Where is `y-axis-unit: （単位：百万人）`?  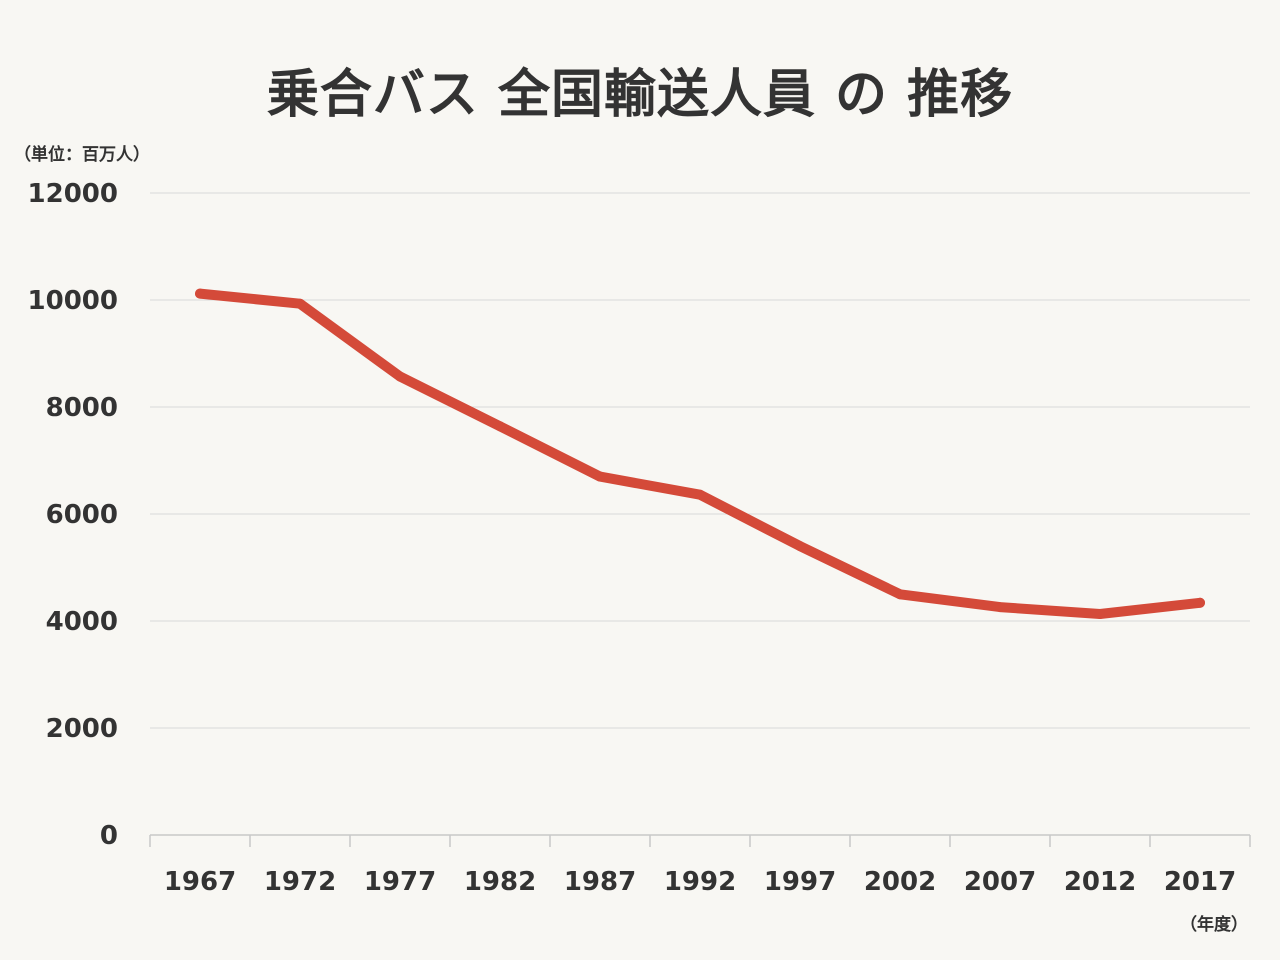
y-axis-unit: （単位：百万人） is located at coordinates (82, 155).